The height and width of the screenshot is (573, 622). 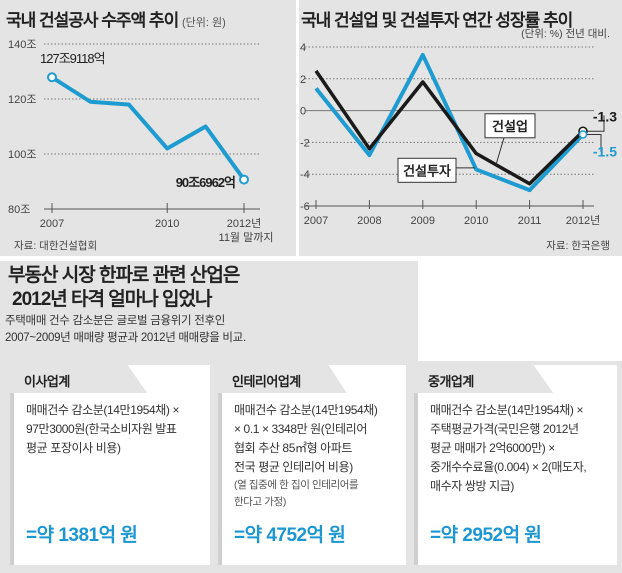 What do you see at coordinates (293, 467) in the screenshot?
I see `card-line: 전국 평균 인테리어 비용)` at bounding box center [293, 467].